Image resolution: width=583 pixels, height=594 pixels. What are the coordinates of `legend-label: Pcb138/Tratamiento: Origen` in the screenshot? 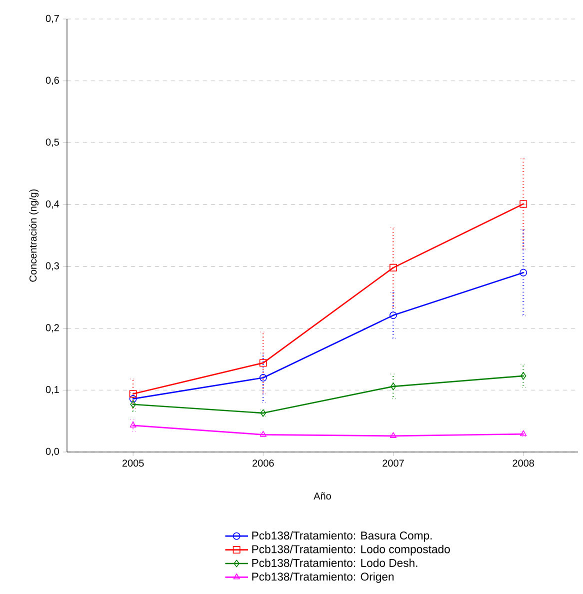 It's located at (323, 577).